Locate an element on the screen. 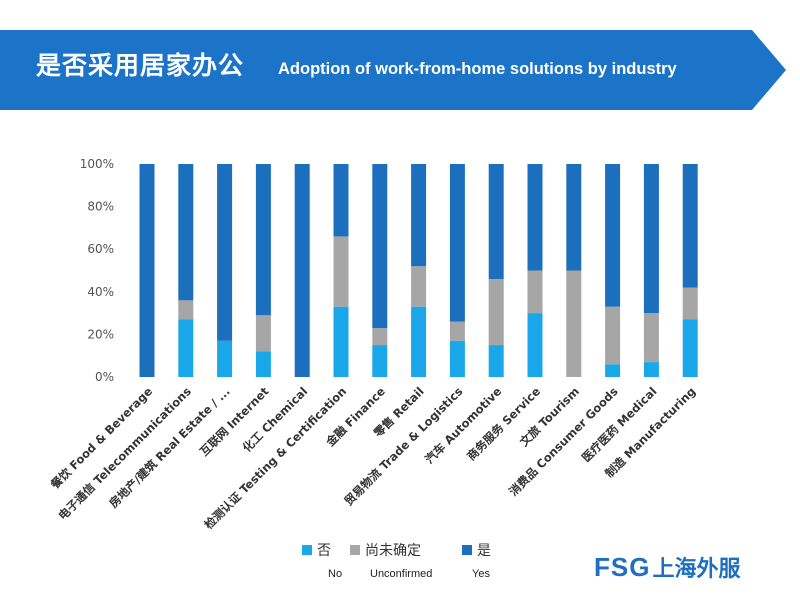 The image size is (800, 600). logo-text-zh: 上海外服 is located at coordinates (696, 569).